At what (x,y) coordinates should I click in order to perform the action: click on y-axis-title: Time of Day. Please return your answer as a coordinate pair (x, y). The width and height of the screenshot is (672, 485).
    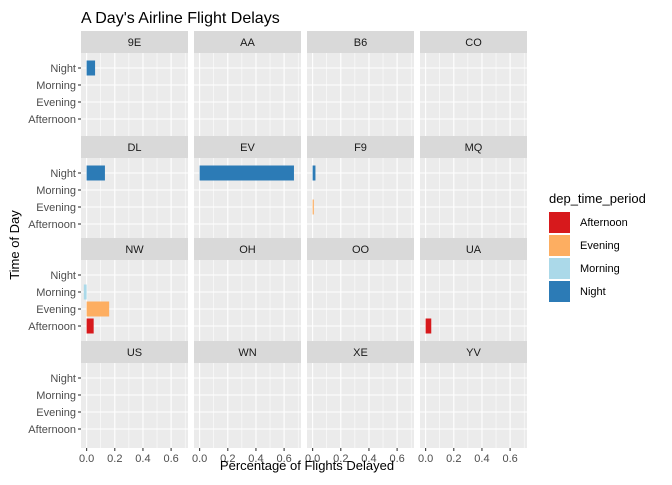
    Looking at the image, I should click on (14, 245).